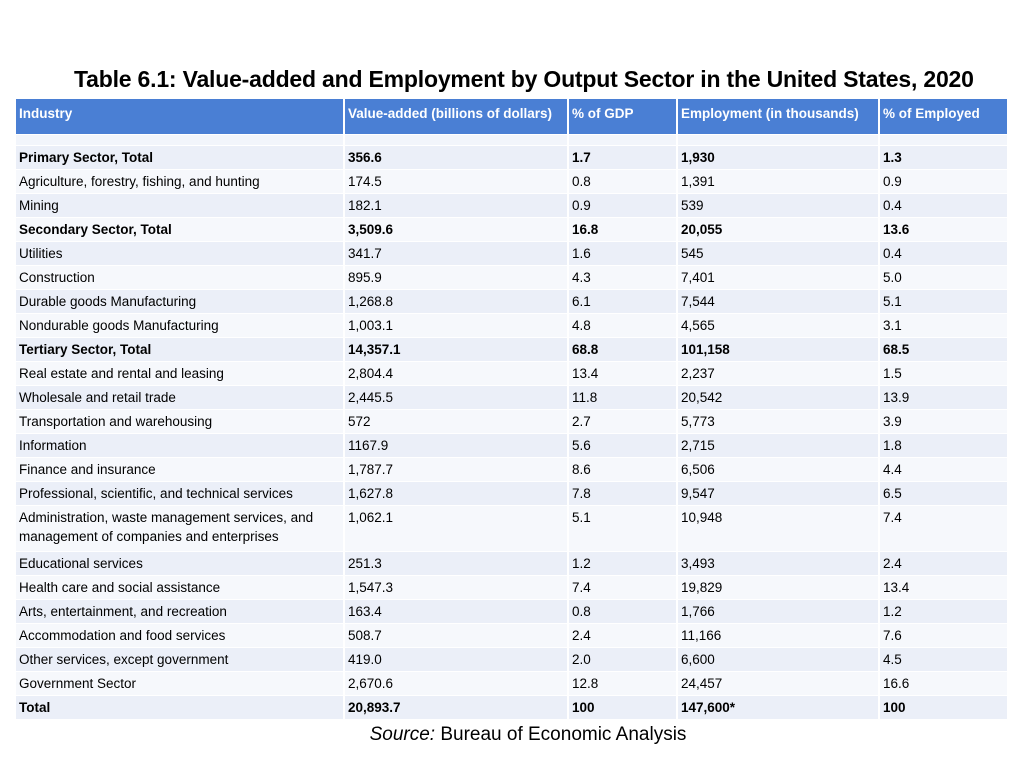 The width and height of the screenshot is (1024, 768). I want to click on industry-cell: Arts, entertainment, and recreation, so click(180, 610).